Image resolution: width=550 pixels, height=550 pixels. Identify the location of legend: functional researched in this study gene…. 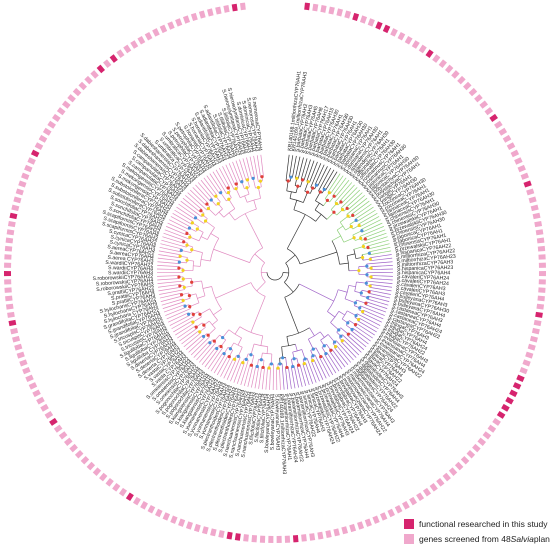
(477, 531).